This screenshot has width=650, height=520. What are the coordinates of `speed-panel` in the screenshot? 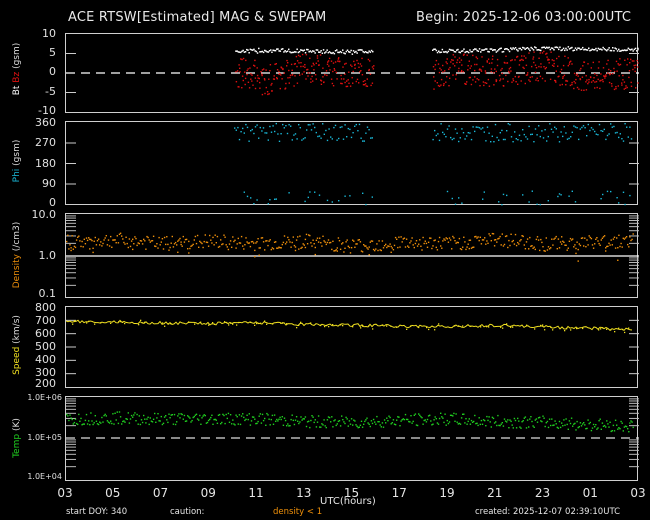 It's located at (352, 347).